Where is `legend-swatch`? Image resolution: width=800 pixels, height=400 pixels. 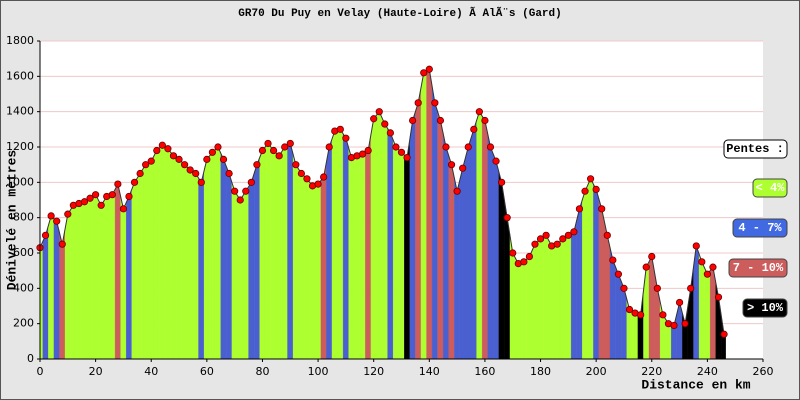
legend-swatch is located at coordinates (760, 228).